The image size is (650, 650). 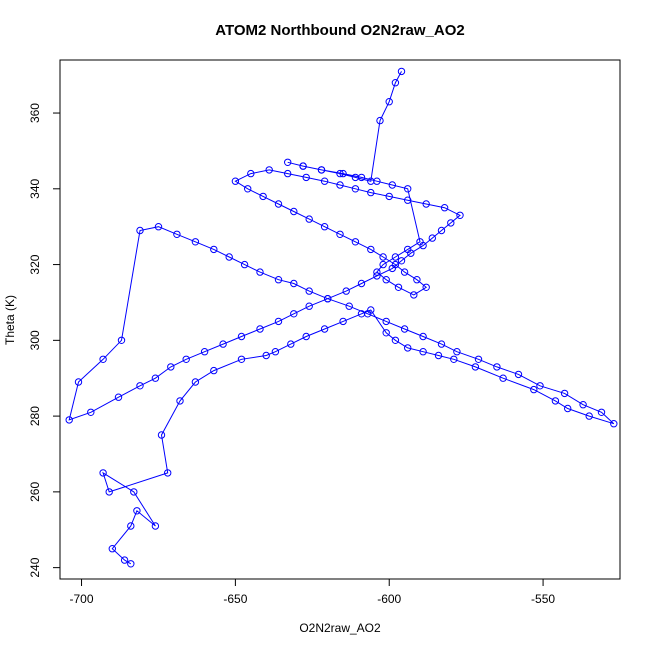 What do you see at coordinates (235, 599) in the screenshot?
I see `x-tick-label: -650` at bounding box center [235, 599].